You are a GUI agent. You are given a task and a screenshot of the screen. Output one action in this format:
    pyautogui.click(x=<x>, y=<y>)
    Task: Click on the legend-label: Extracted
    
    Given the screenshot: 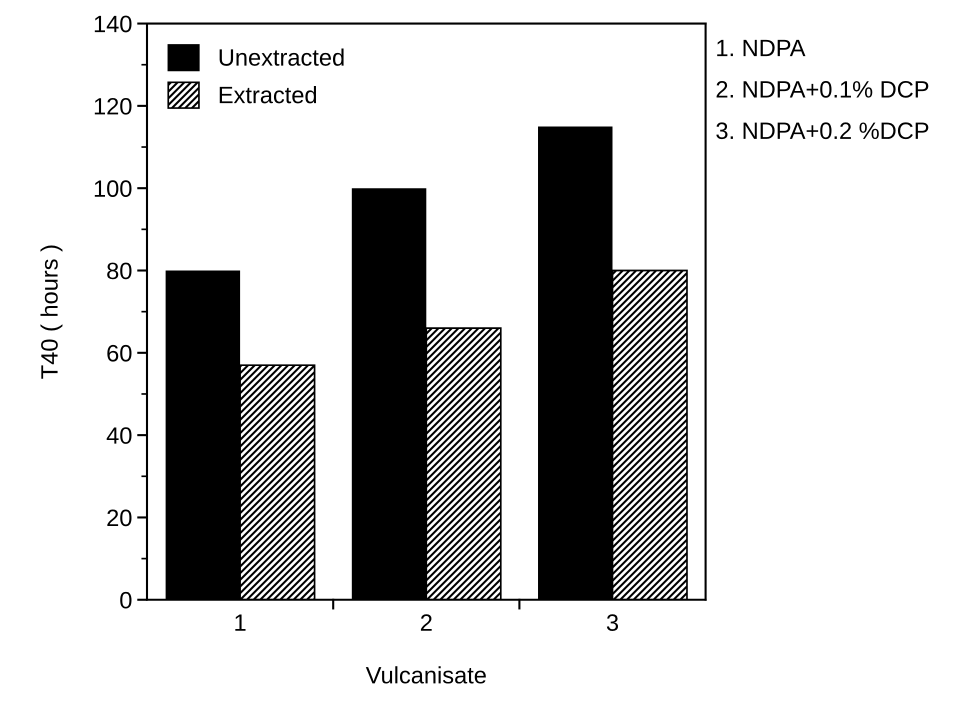 What is the action you would take?
    pyautogui.click(x=268, y=95)
    